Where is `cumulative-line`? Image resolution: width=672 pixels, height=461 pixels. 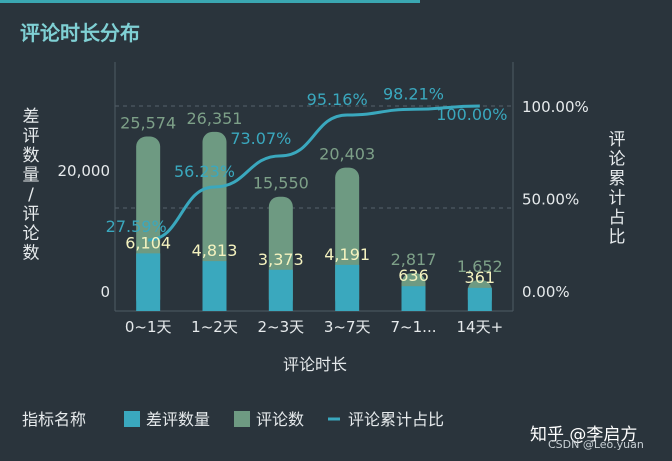
cumulative-line is located at coordinates (314, 173).